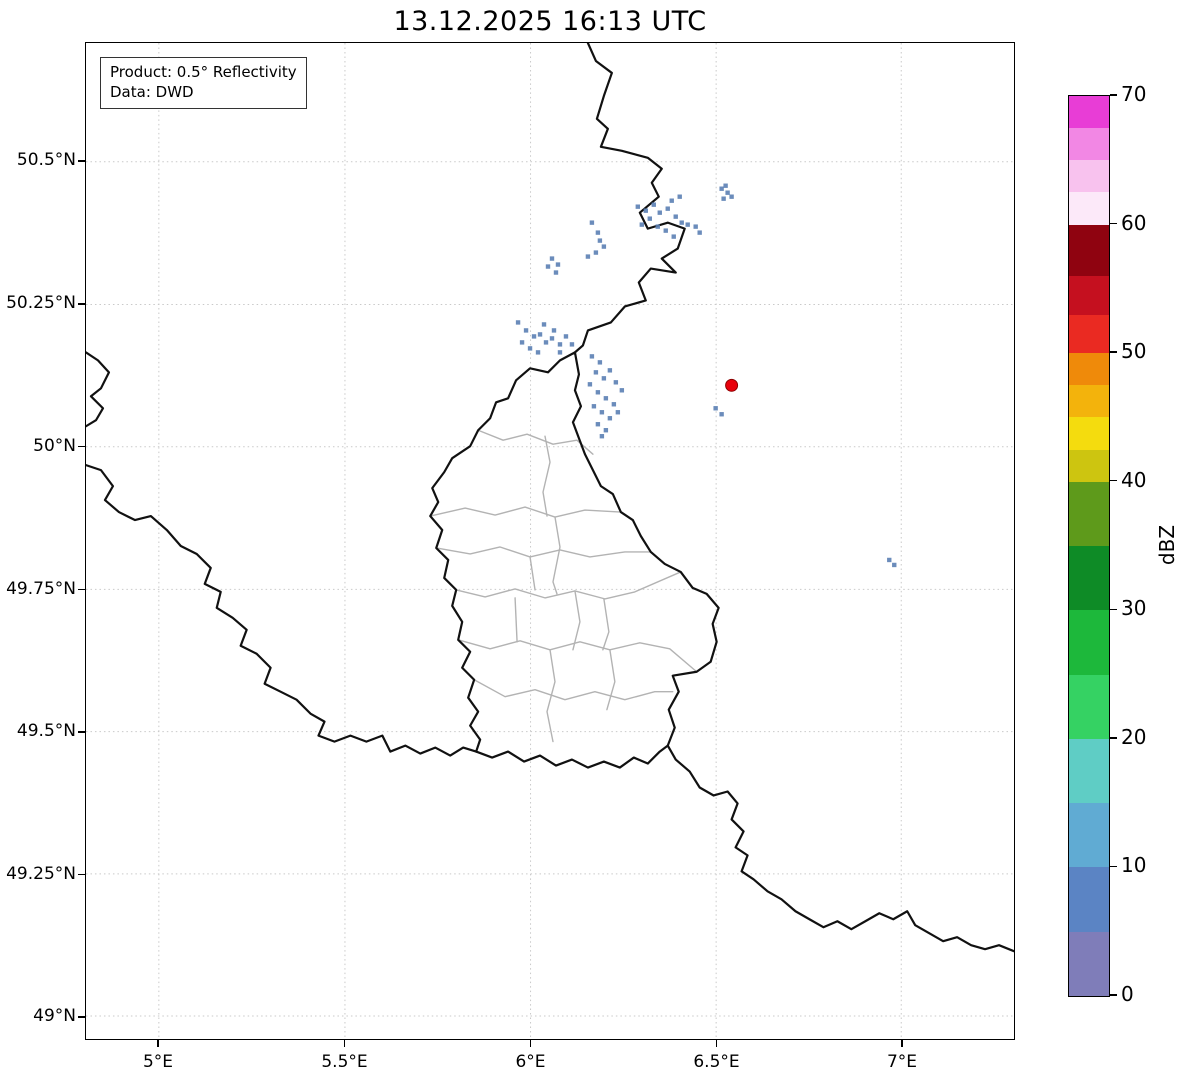 Image resolution: width=1202 pixels, height=1081 pixels. Describe the element at coordinates (46, 160) in the screenshot. I see `y-tick-label: 50.5°N` at that location.